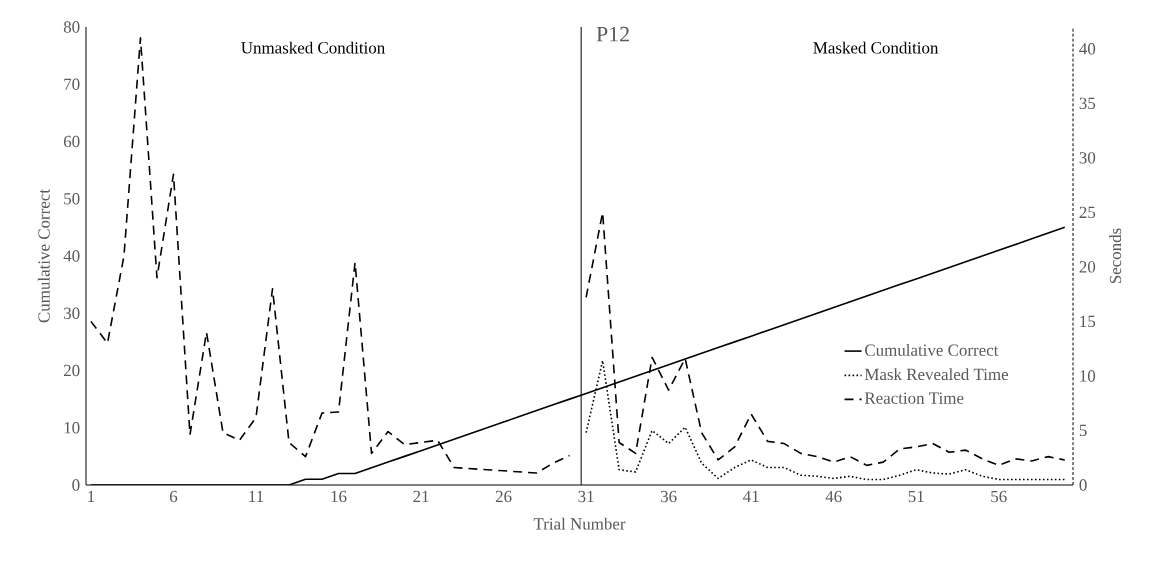  Describe the element at coordinates (936, 374) in the screenshot. I see `legend-label: Mask Revealed Time` at that location.